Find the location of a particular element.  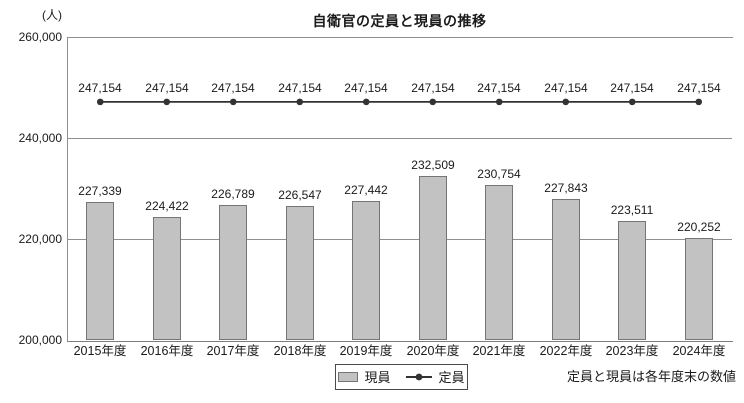

bar-value-label: 223,511 is located at coordinates (632, 210).